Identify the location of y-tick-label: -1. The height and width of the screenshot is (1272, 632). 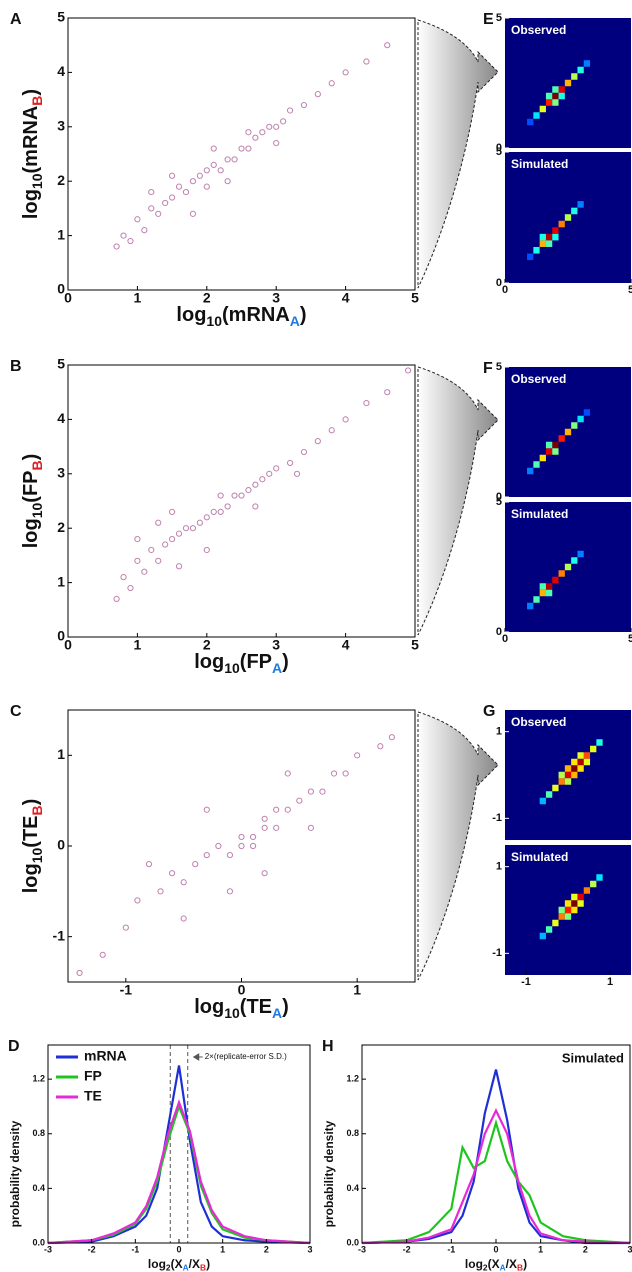
(497, 953).